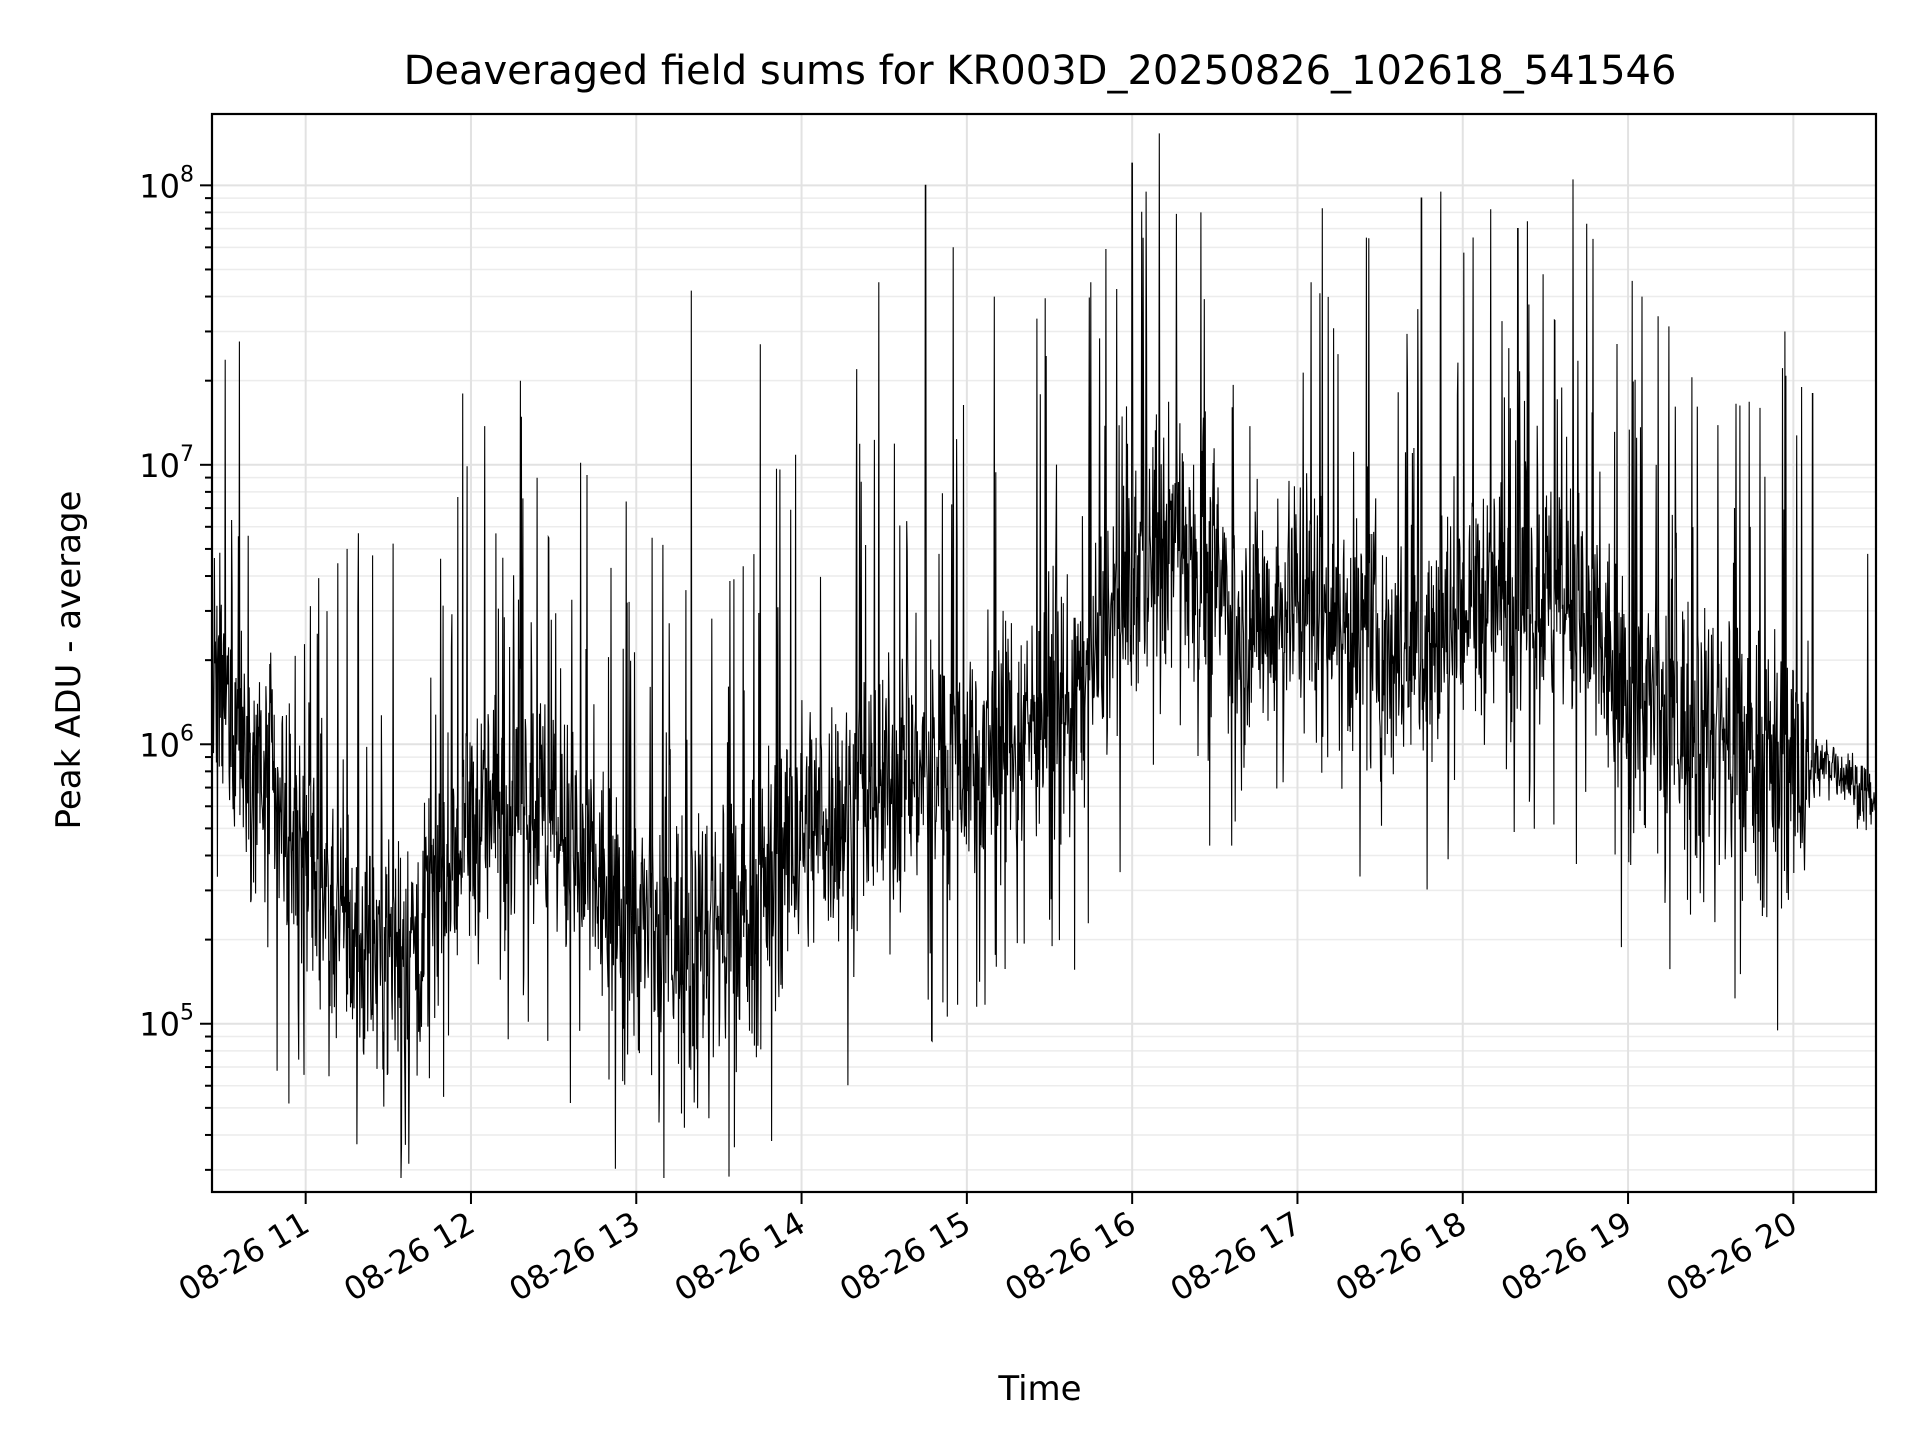 The width and height of the screenshot is (1920, 1440). What do you see at coordinates (166, 463) in the screenshot?
I see `y-tick-label: 10⁷` at bounding box center [166, 463].